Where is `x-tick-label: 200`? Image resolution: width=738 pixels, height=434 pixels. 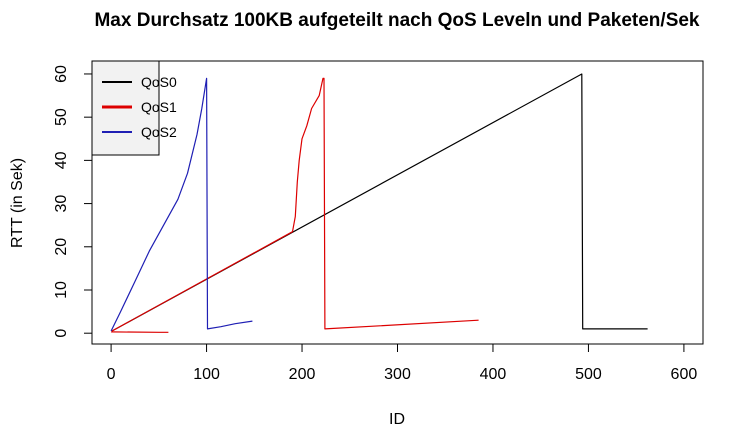 x-tick-label: 200 is located at coordinates (302, 374).